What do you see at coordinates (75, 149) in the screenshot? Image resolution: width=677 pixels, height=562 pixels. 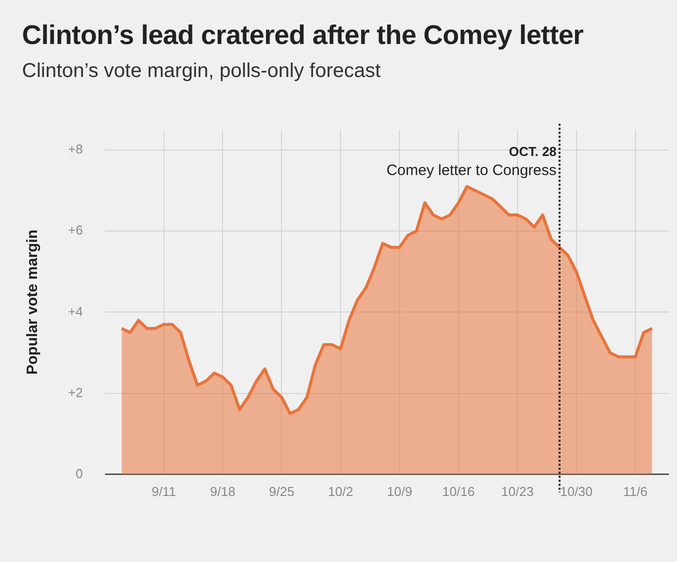 I see `y-tick-label: +8` at bounding box center [75, 149].